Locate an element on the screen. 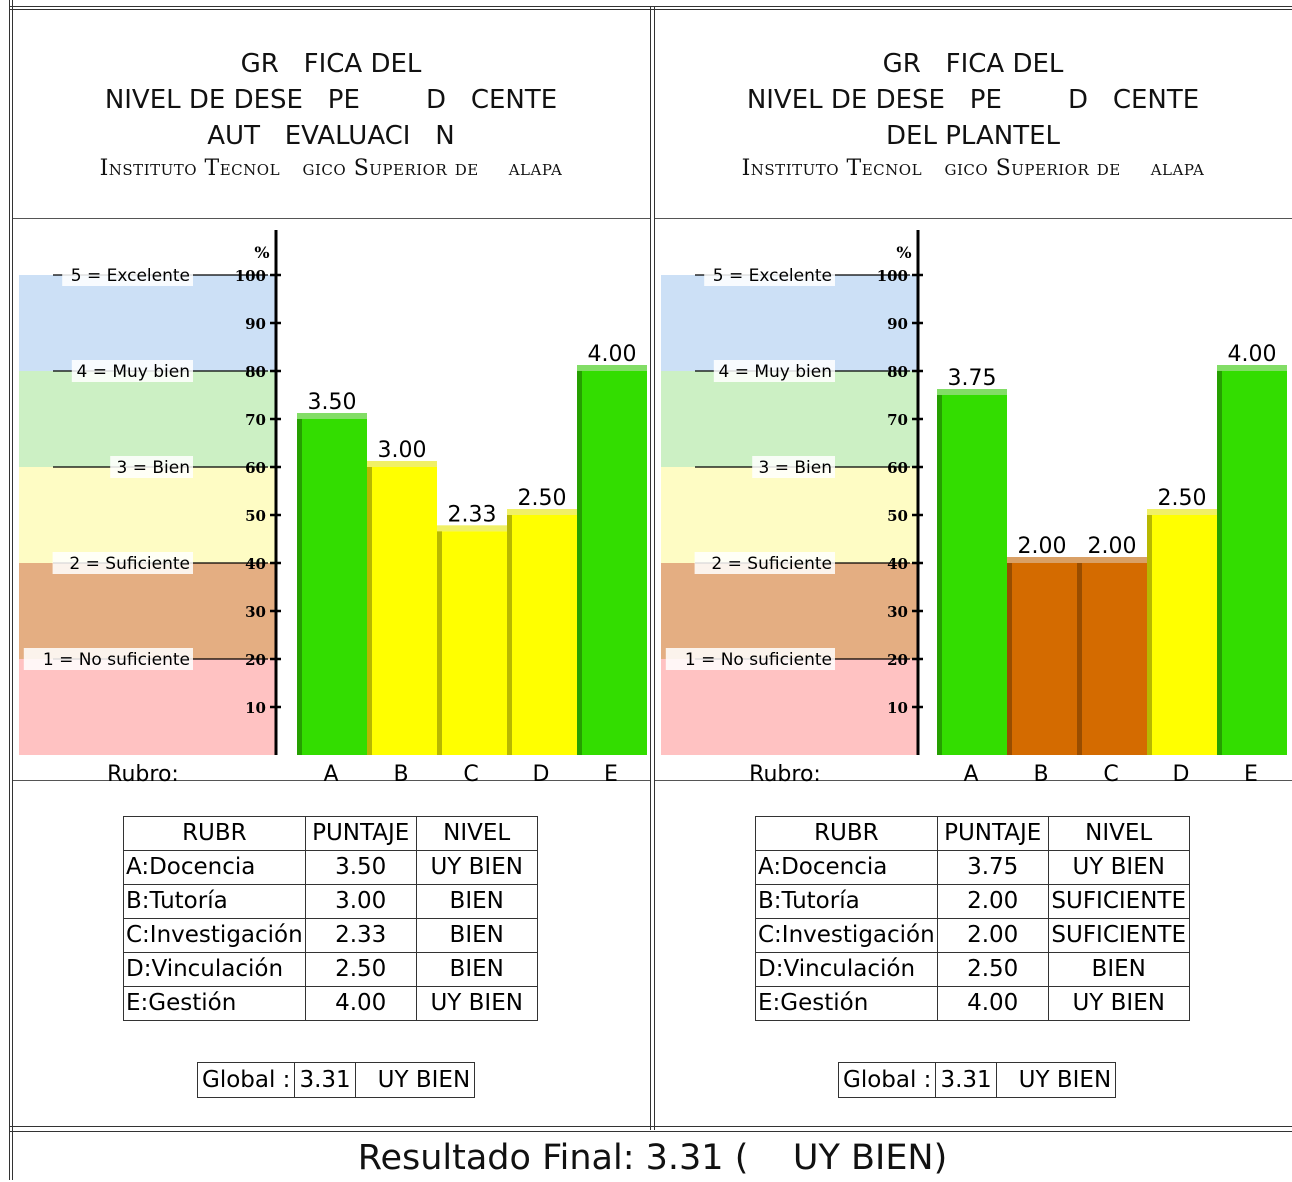 The width and height of the screenshot is (1292, 1182). cell-rubro: D:Vinculación is located at coordinates (214, 969).